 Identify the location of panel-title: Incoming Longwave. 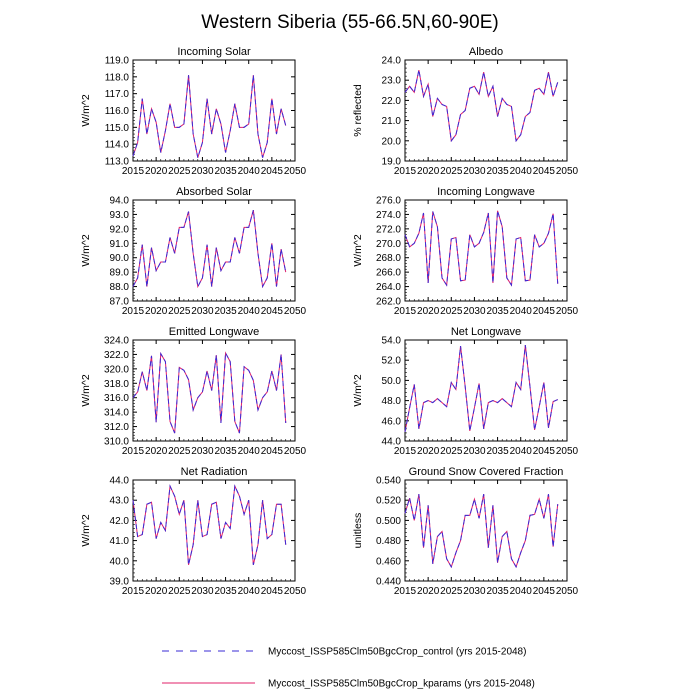
(486, 192).